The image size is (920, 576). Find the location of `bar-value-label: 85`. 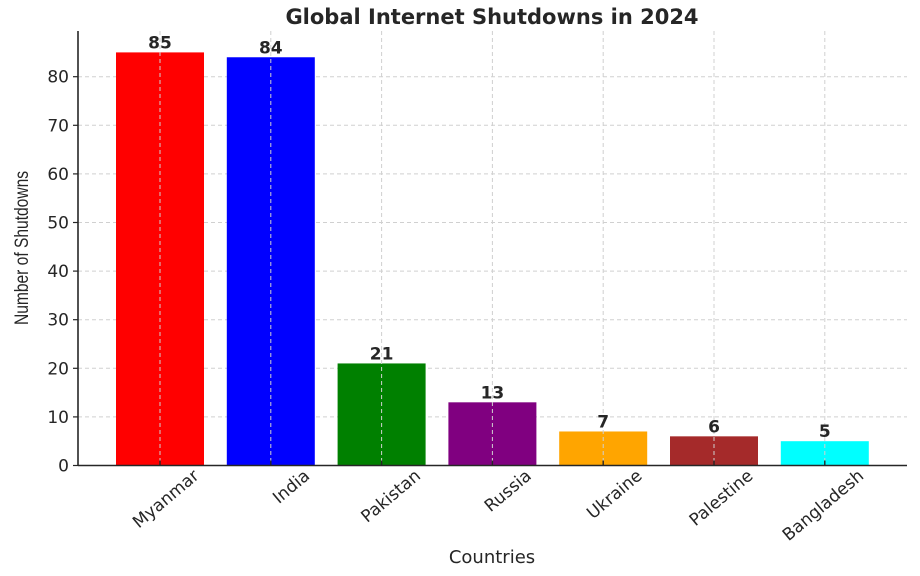

bar-value-label: 85 is located at coordinates (160, 43).